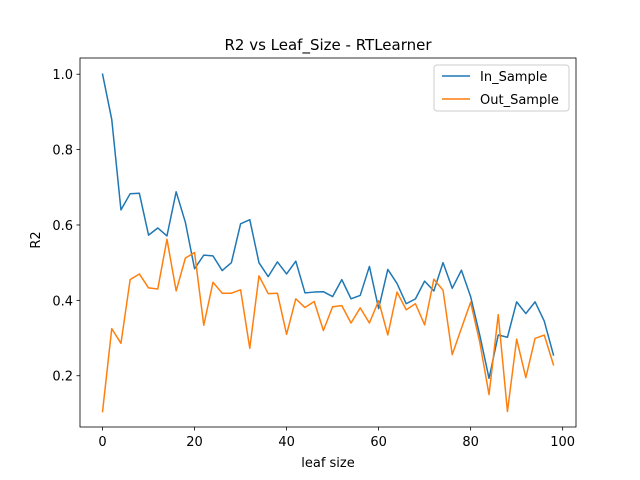 The image size is (640, 480). What do you see at coordinates (470, 442) in the screenshot?
I see `x-tick-label: 80` at bounding box center [470, 442].